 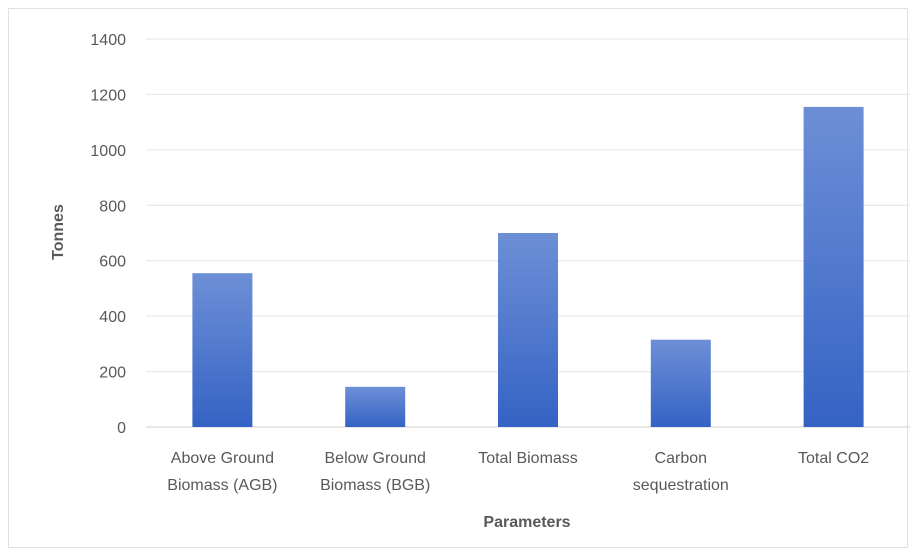 What do you see at coordinates (833, 458) in the screenshot?
I see `x-category-label: Total CO2` at bounding box center [833, 458].